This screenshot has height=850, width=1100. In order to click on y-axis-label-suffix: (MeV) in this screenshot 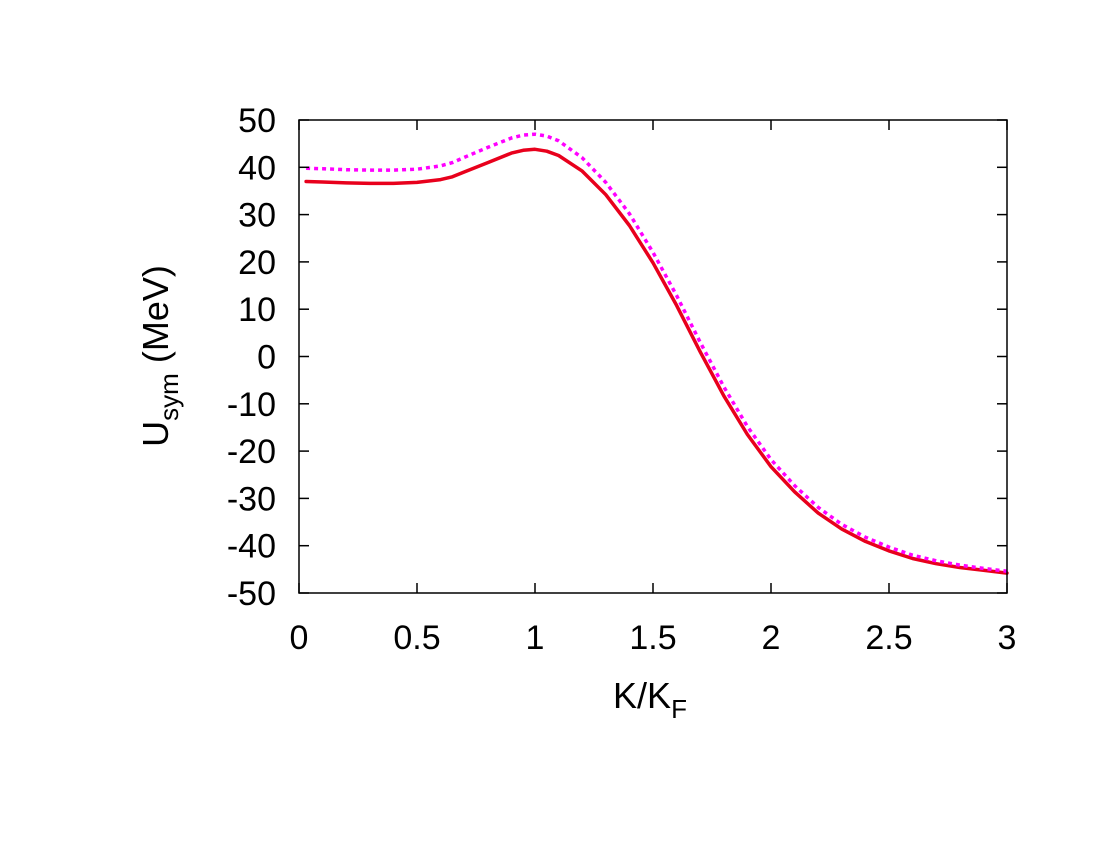, I will do `click(155, 319)`.